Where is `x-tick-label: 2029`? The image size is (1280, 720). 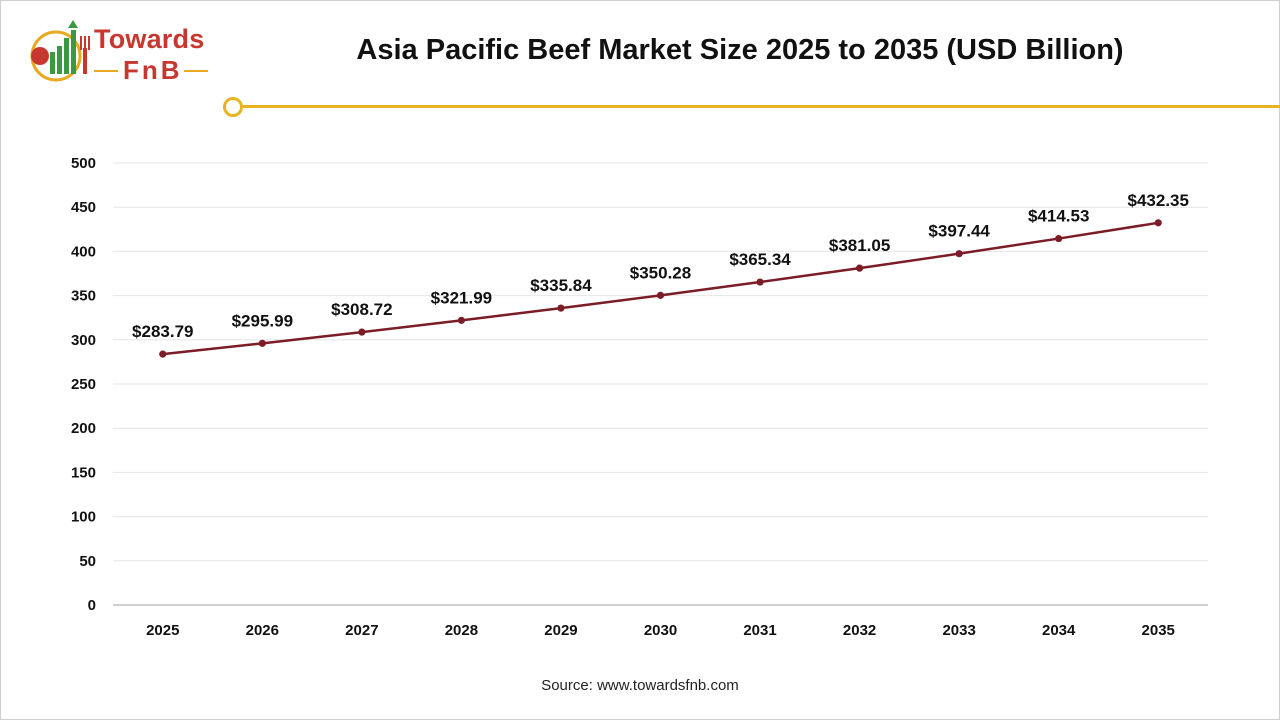 x-tick-label: 2029 is located at coordinates (560, 630).